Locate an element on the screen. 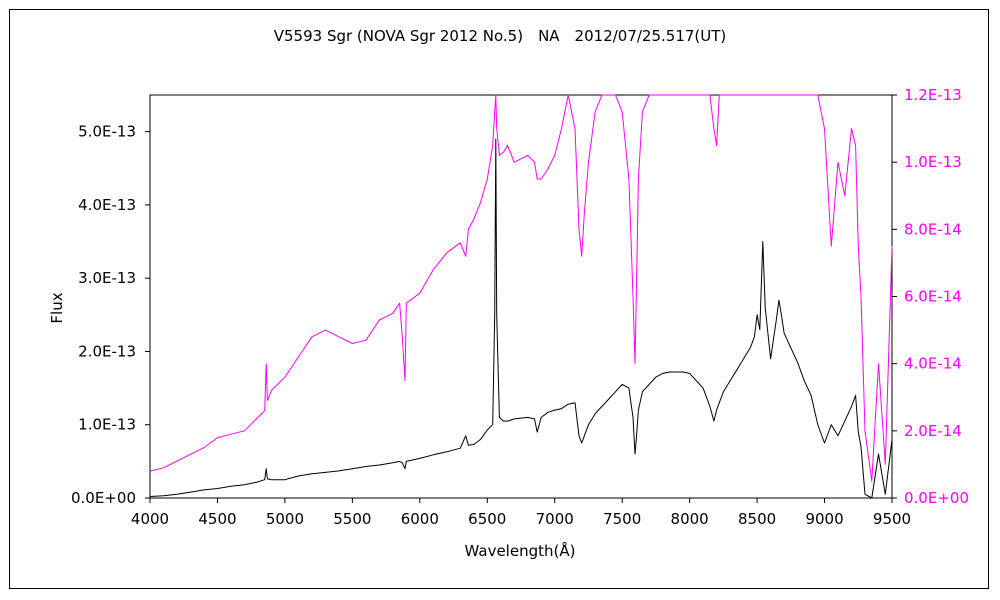 The width and height of the screenshot is (1000, 600). y-right-tick-label: 0.0E+00 is located at coordinates (936, 498).